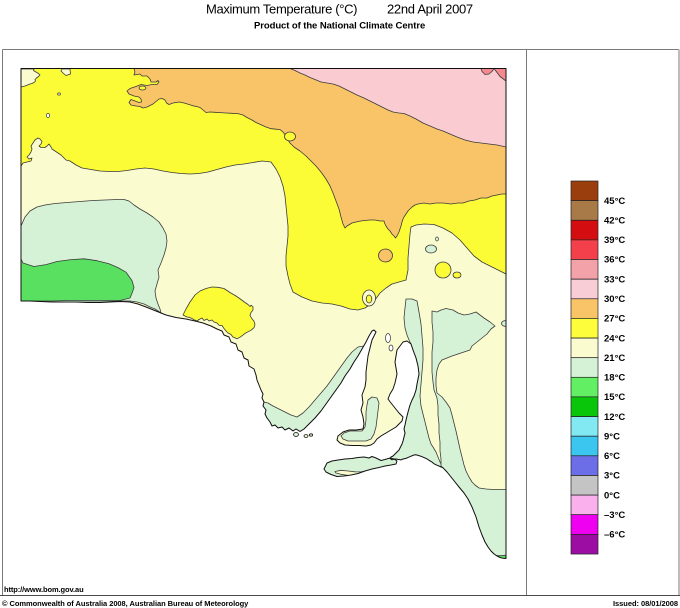  What do you see at coordinates (339, 26) in the screenshot?
I see `svg-text:Product of the National Climat: Product of the National Climate Centre` at bounding box center [339, 26].